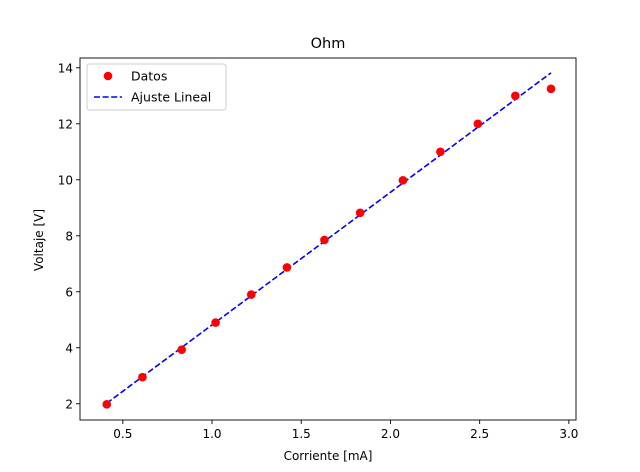 The image size is (640, 472). I want to click on x-tick-label: 3.0, so click(568, 434).